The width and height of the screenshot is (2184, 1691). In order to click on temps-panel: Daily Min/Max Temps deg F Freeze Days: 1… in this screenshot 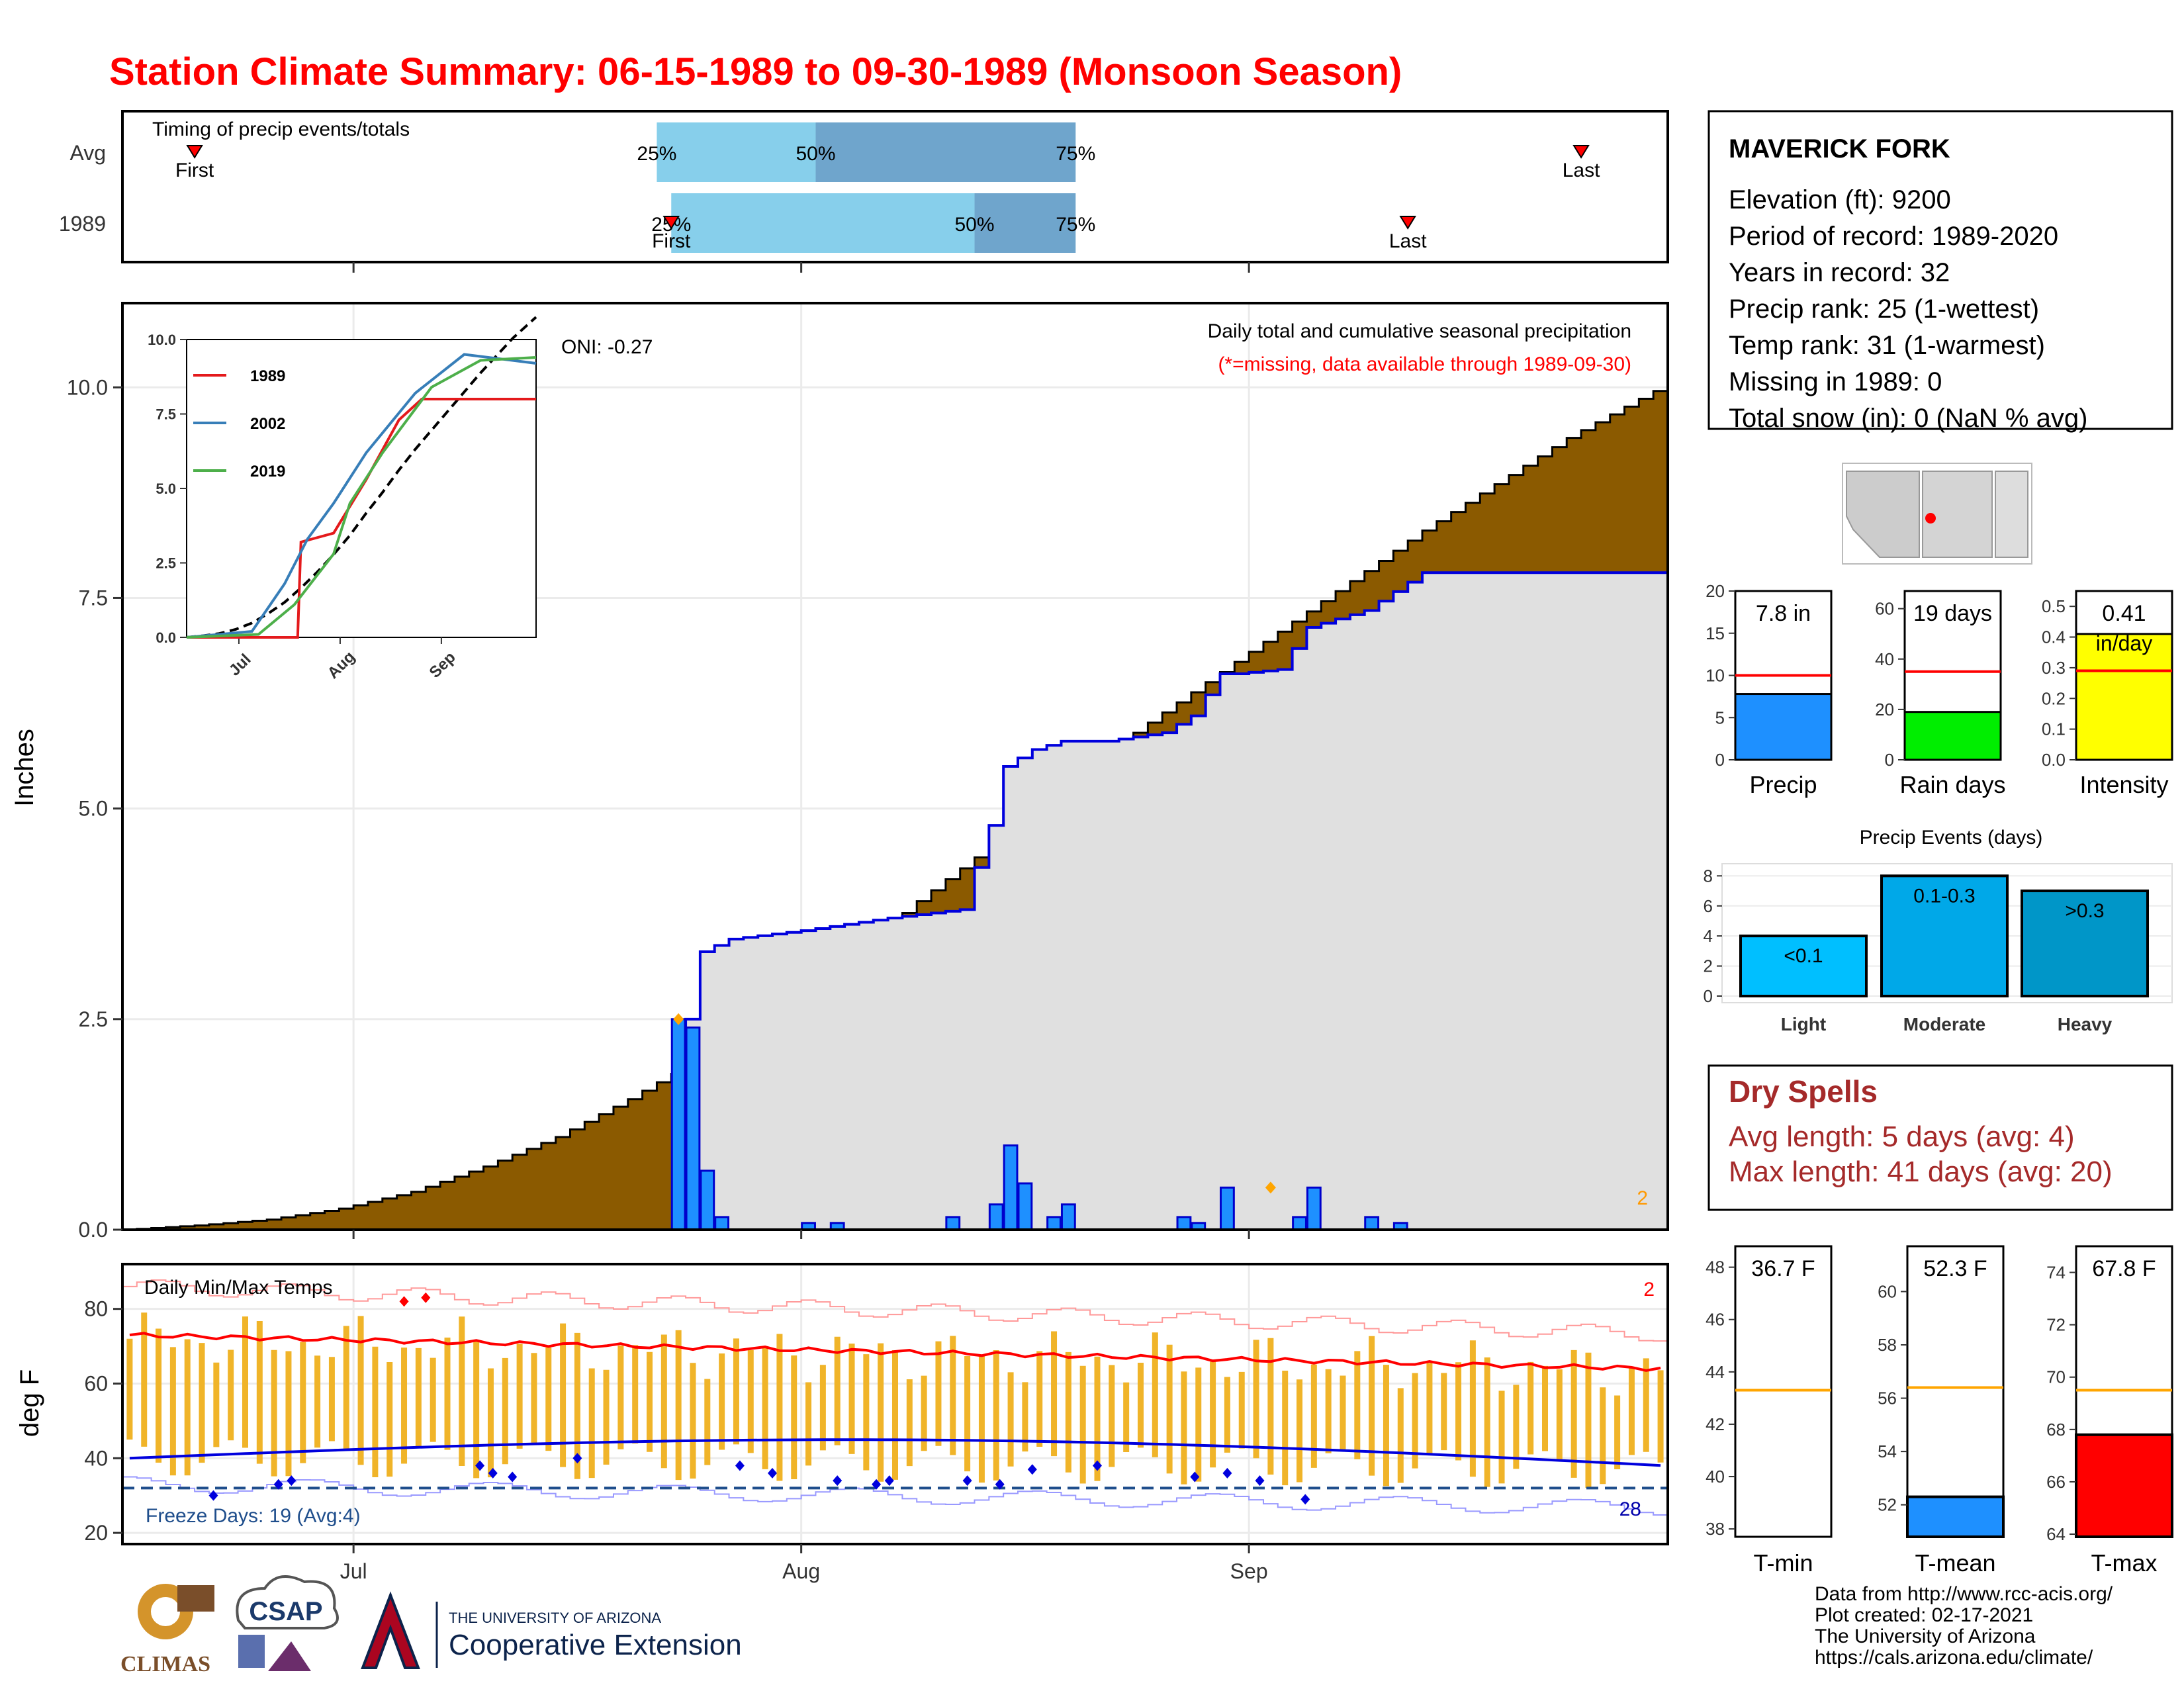, I will do `click(842, 1423)`.